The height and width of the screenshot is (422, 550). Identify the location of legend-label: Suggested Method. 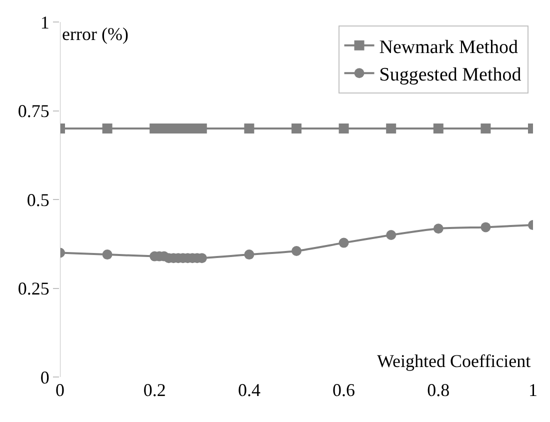
(450, 75).